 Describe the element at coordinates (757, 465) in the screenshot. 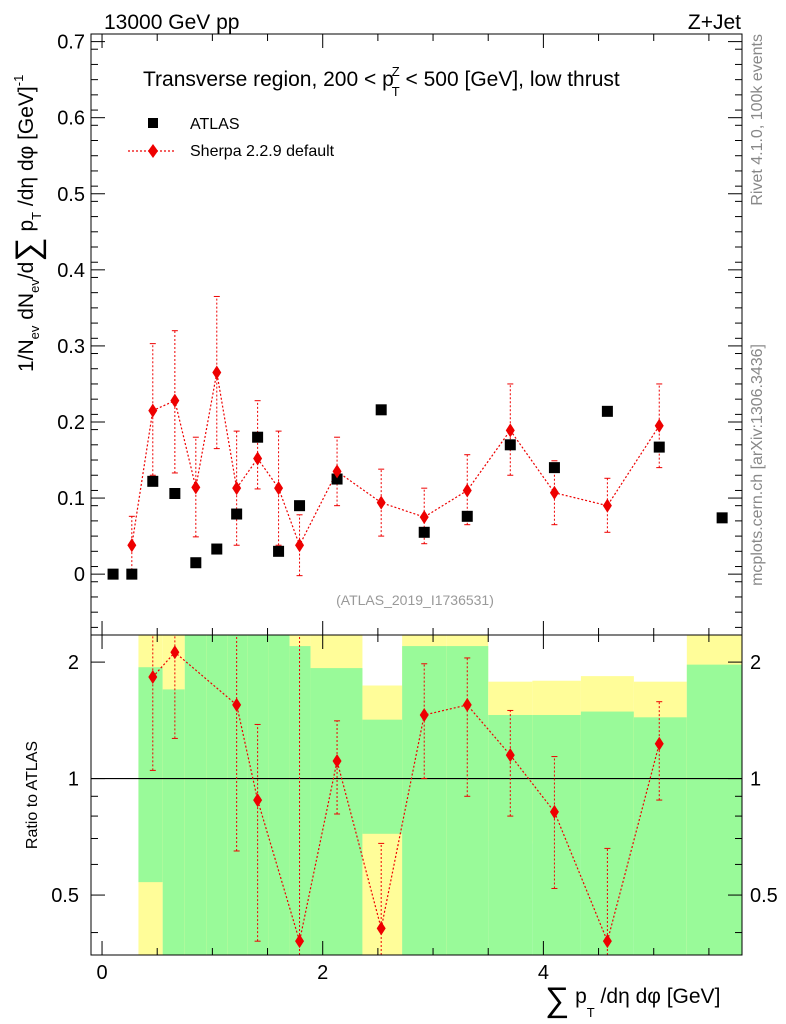

I see `mcplots-source-label: mcplots.cern.ch [arXiv:1306.3436]` at that location.